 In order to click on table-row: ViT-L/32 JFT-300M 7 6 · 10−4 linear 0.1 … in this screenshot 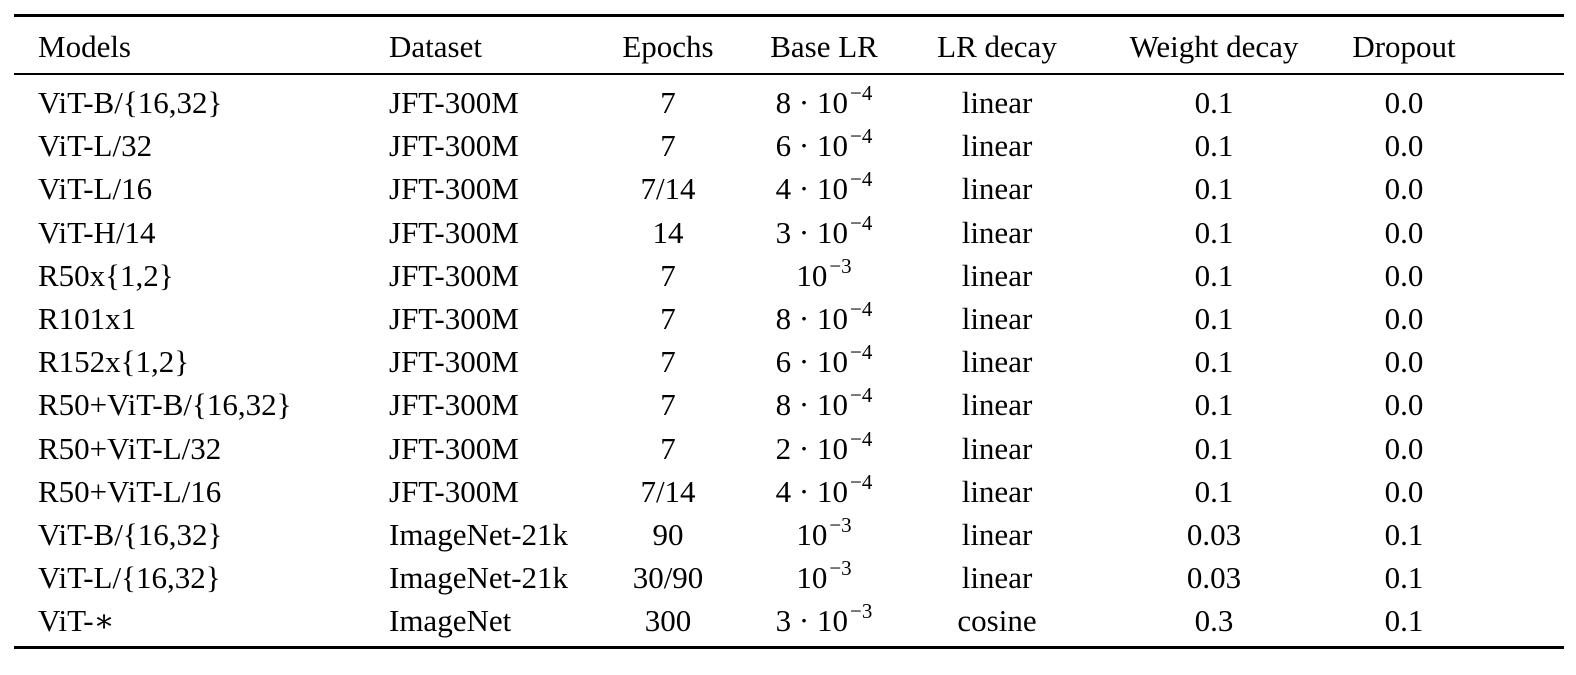, I will do `click(789, 145)`.